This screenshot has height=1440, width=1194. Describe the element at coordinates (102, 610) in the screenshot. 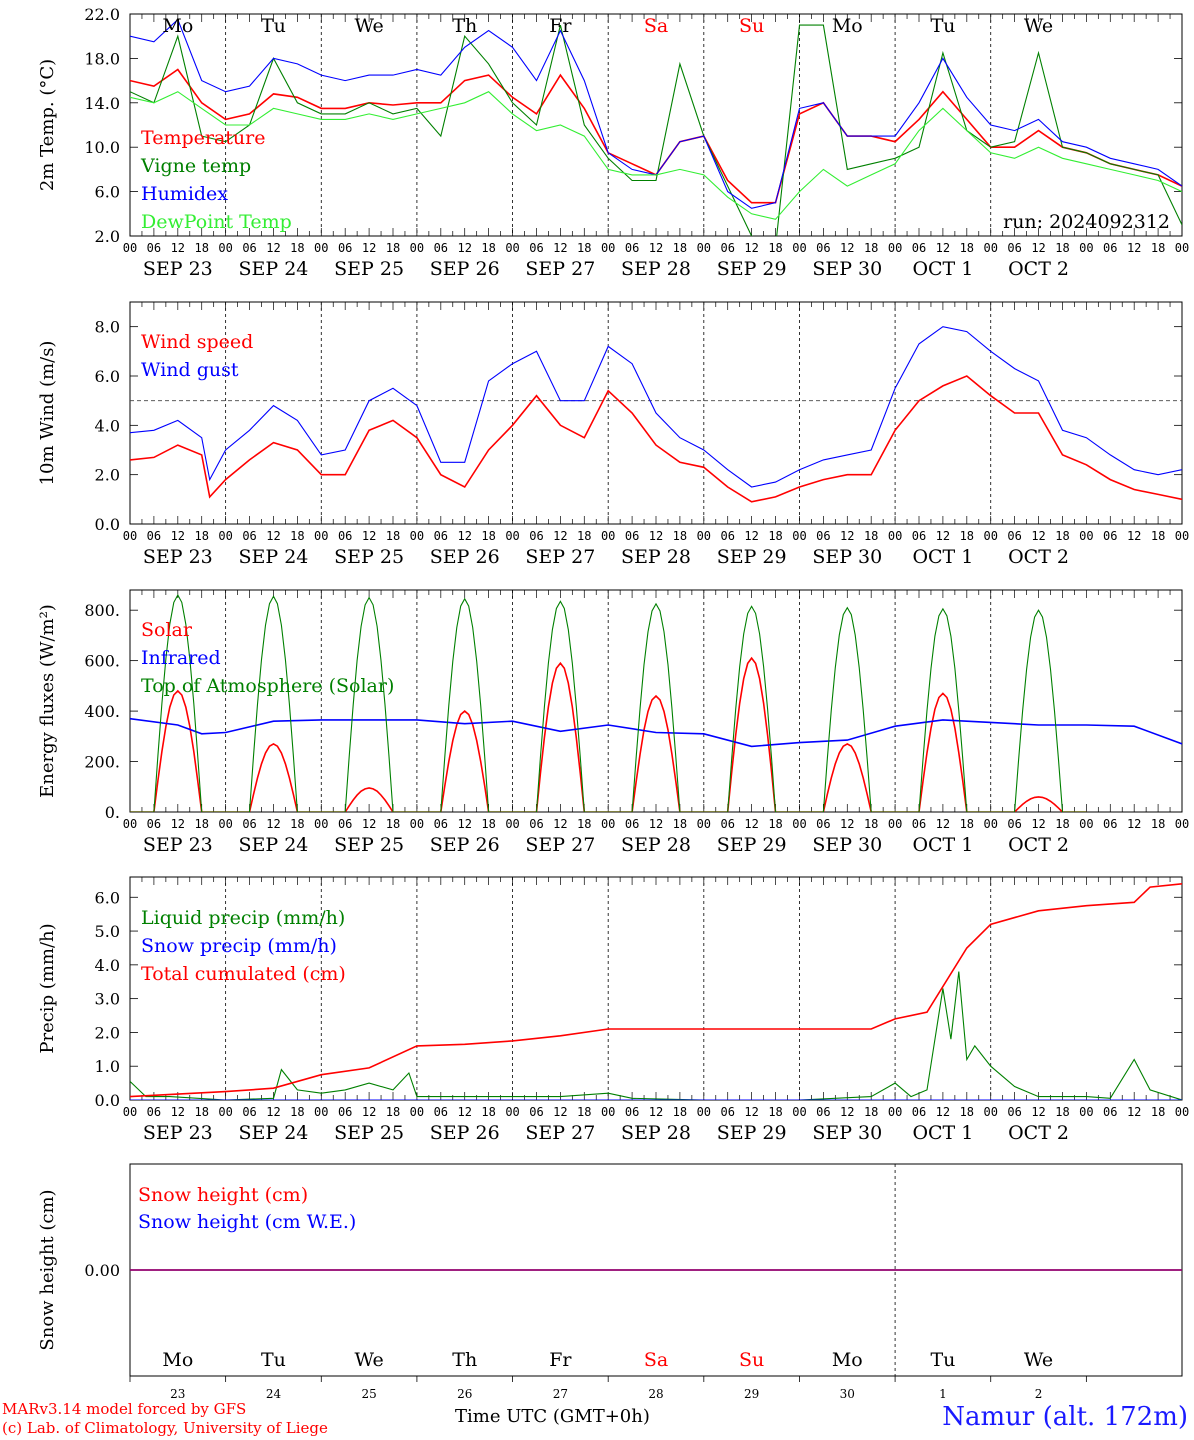

I see `y-tick-label: 800.` at that location.